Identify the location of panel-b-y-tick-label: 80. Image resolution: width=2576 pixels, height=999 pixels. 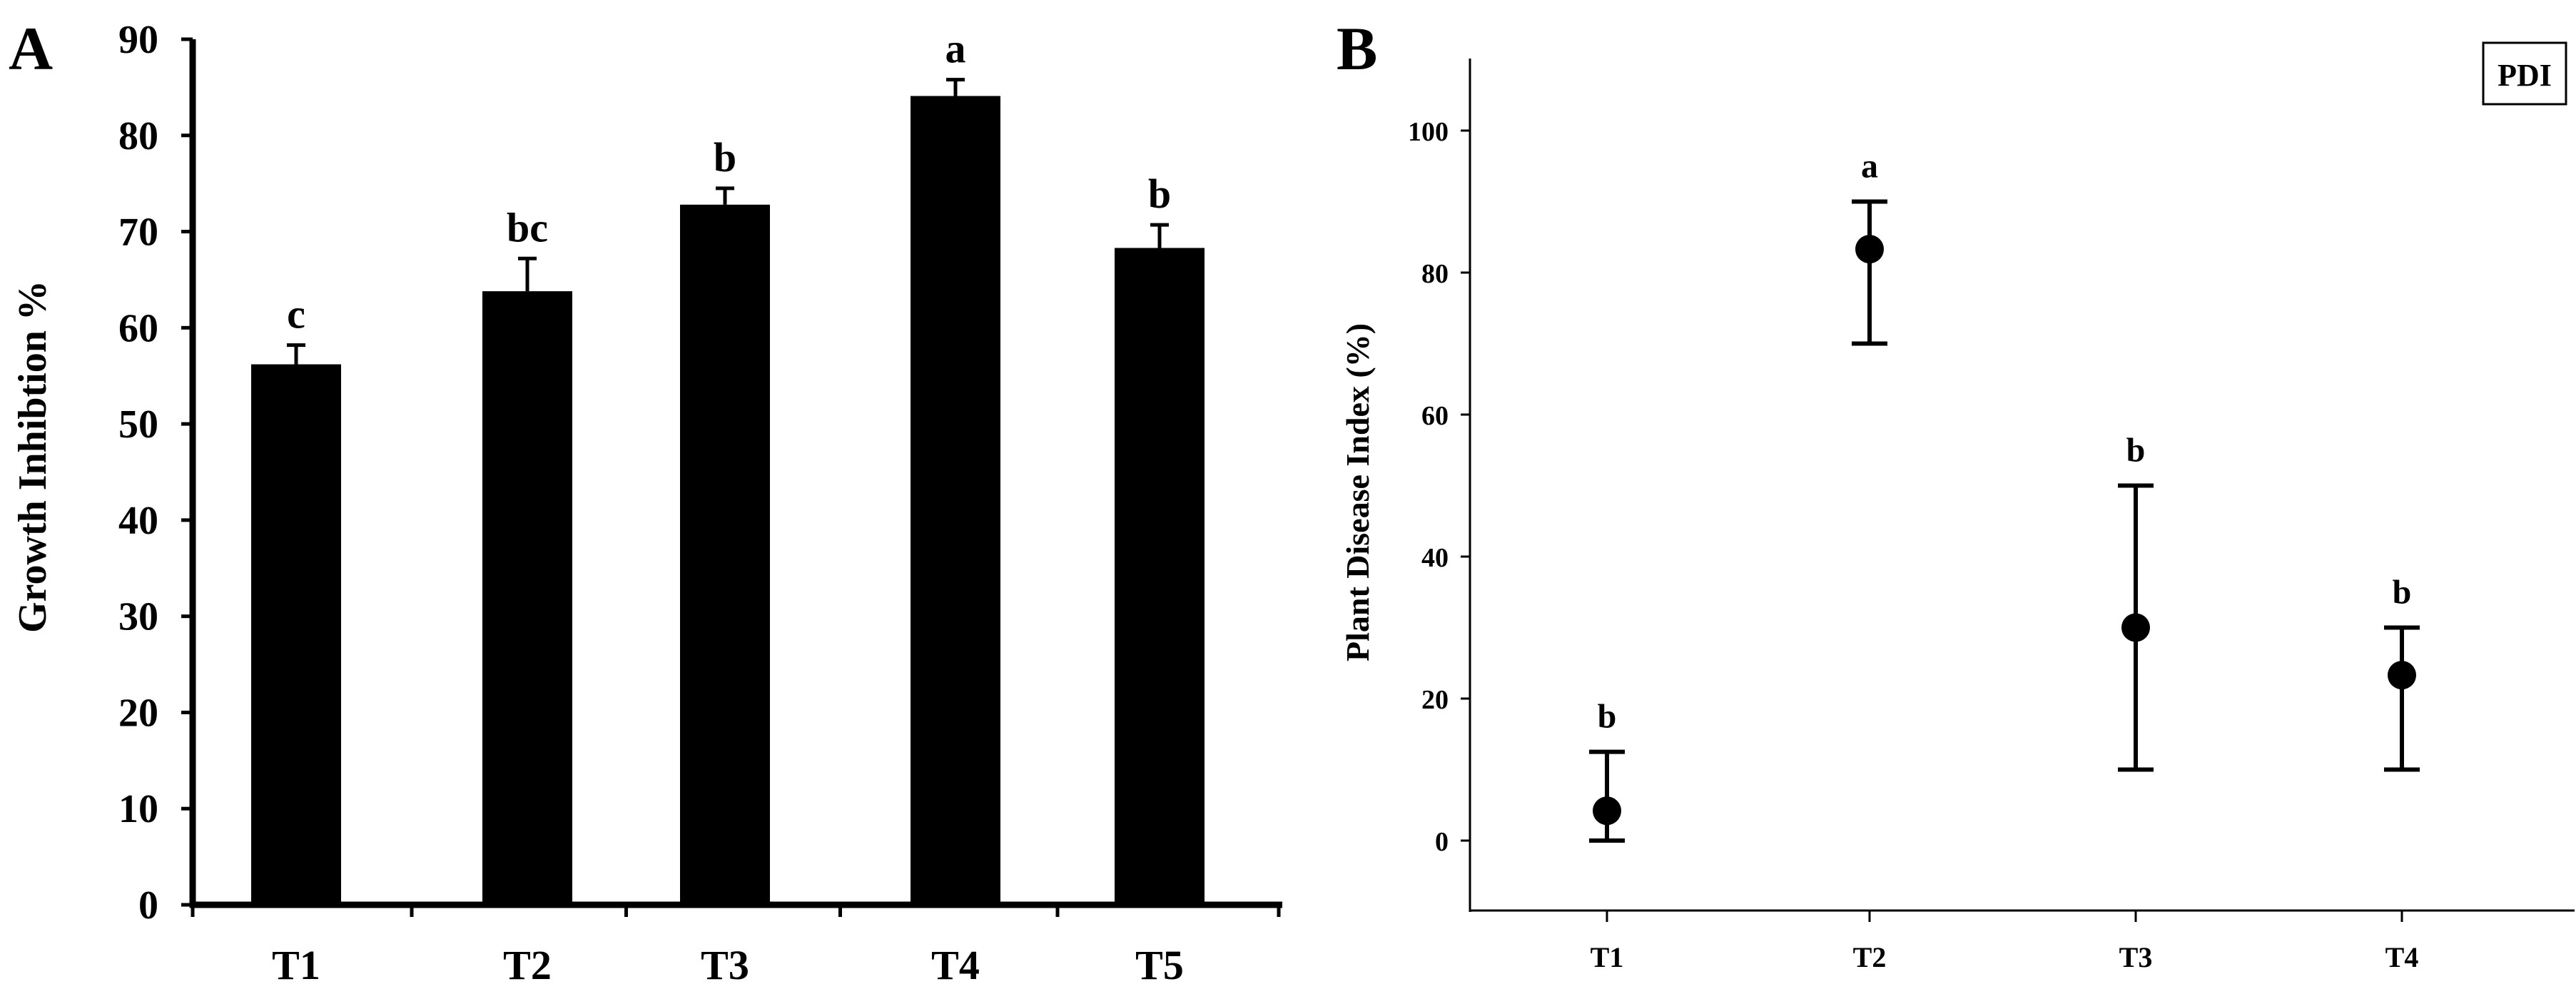
(1435, 274).